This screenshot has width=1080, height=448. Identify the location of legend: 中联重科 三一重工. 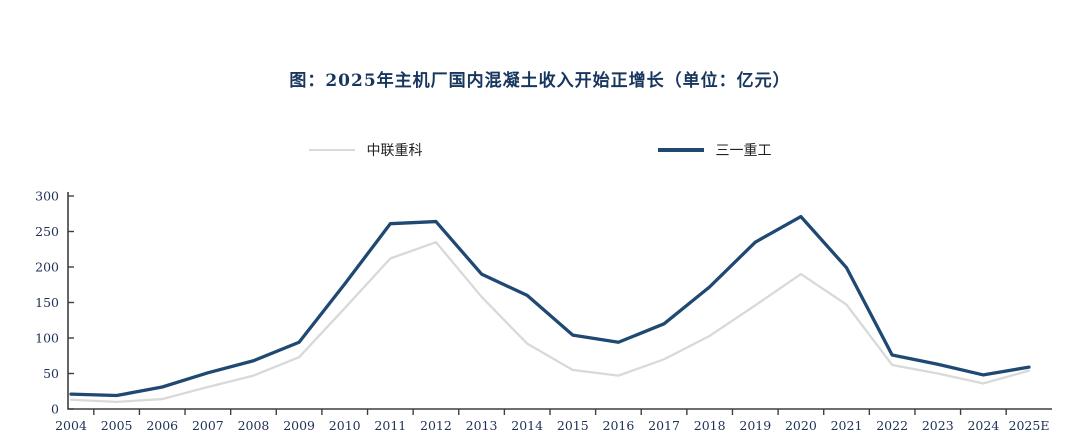
(540, 150).